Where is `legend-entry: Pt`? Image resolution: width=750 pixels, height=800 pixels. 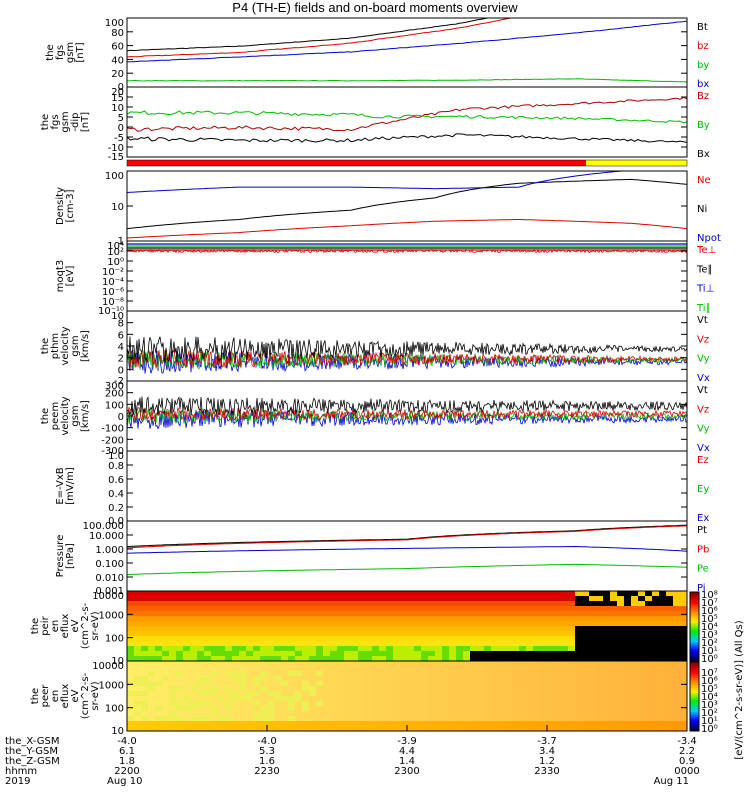 legend-entry: Pt is located at coordinates (702, 530).